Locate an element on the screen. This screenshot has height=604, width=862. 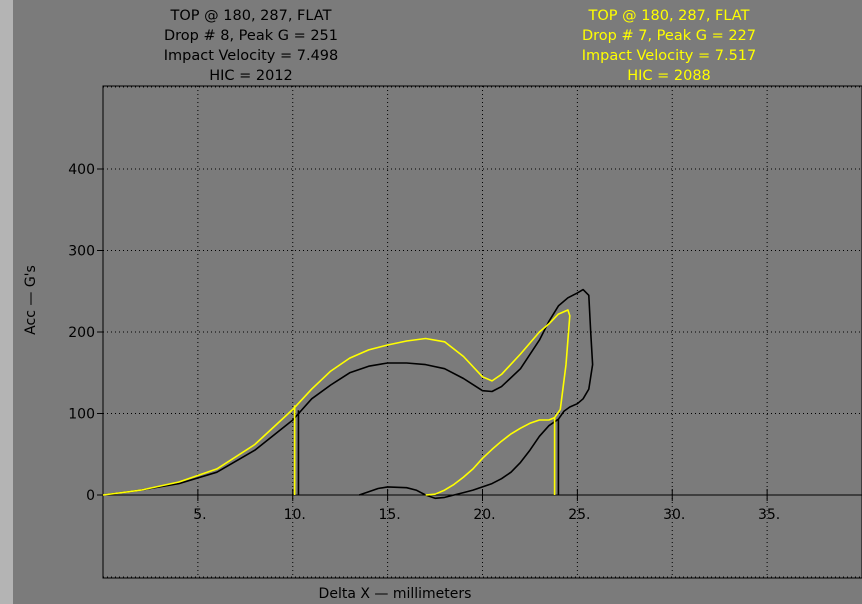
header-left-line2: Drop # 8, Peak G = 251 is located at coordinates (251, 36).